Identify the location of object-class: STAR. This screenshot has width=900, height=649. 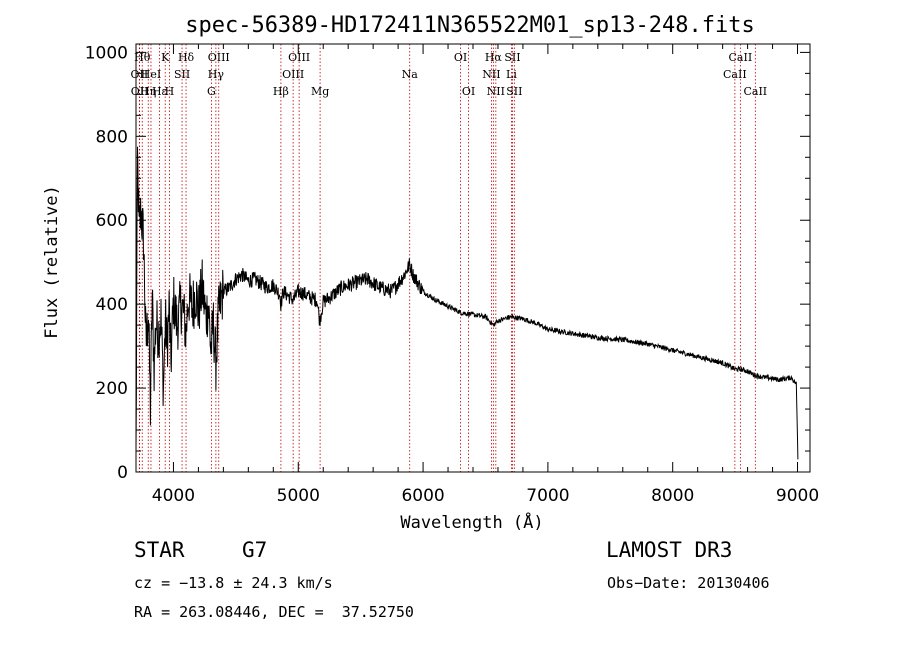
(159, 550).